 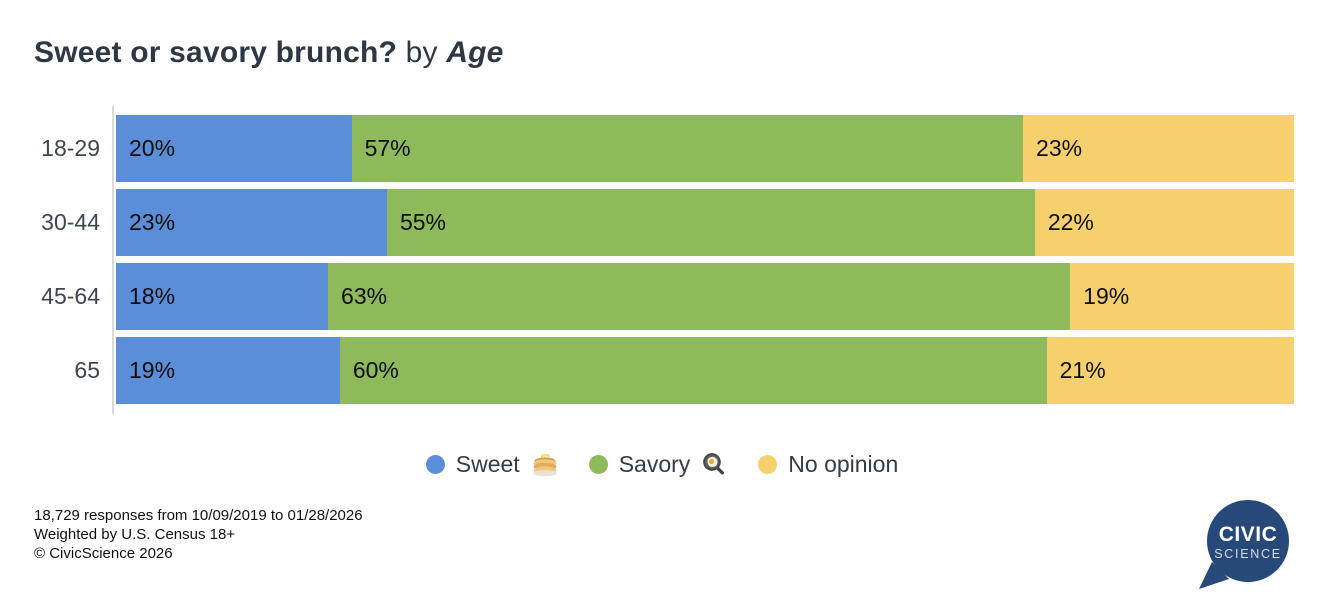 I want to click on bar-segment-no-opinion: 19%, so click(x=1182, y=296).